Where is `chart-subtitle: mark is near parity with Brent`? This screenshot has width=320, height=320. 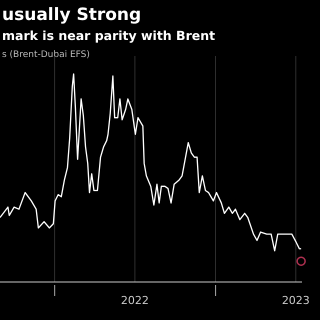 chart-subtitle: mark is near parity with Brent is located at coordinates (109, 35).